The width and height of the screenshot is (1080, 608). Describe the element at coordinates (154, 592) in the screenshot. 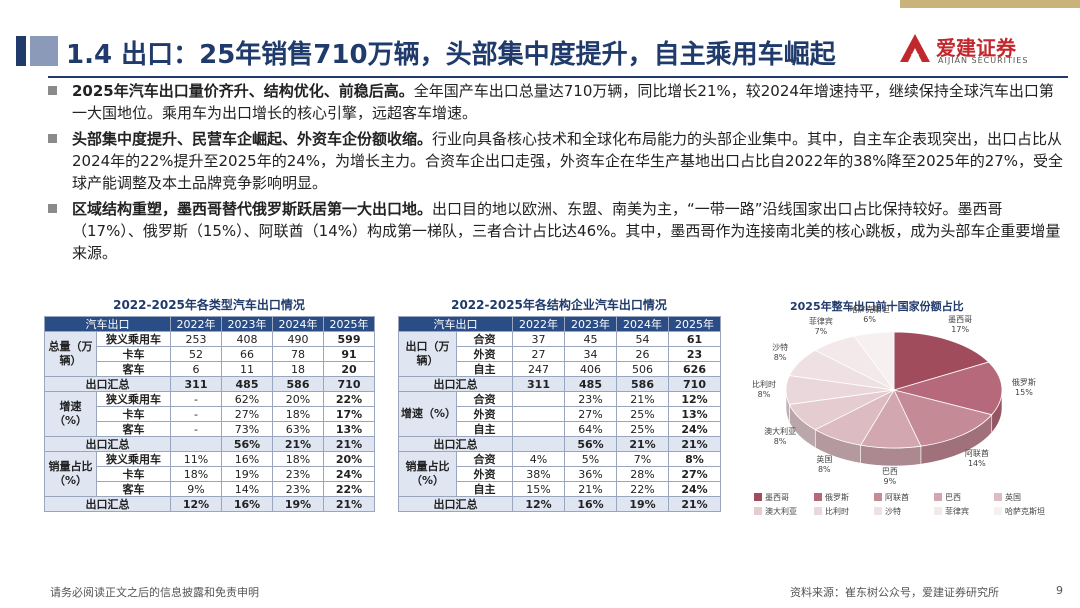

I see `footer-disclaimer: 请务必阅读正文之后的信息披露和免责申明` at that location.